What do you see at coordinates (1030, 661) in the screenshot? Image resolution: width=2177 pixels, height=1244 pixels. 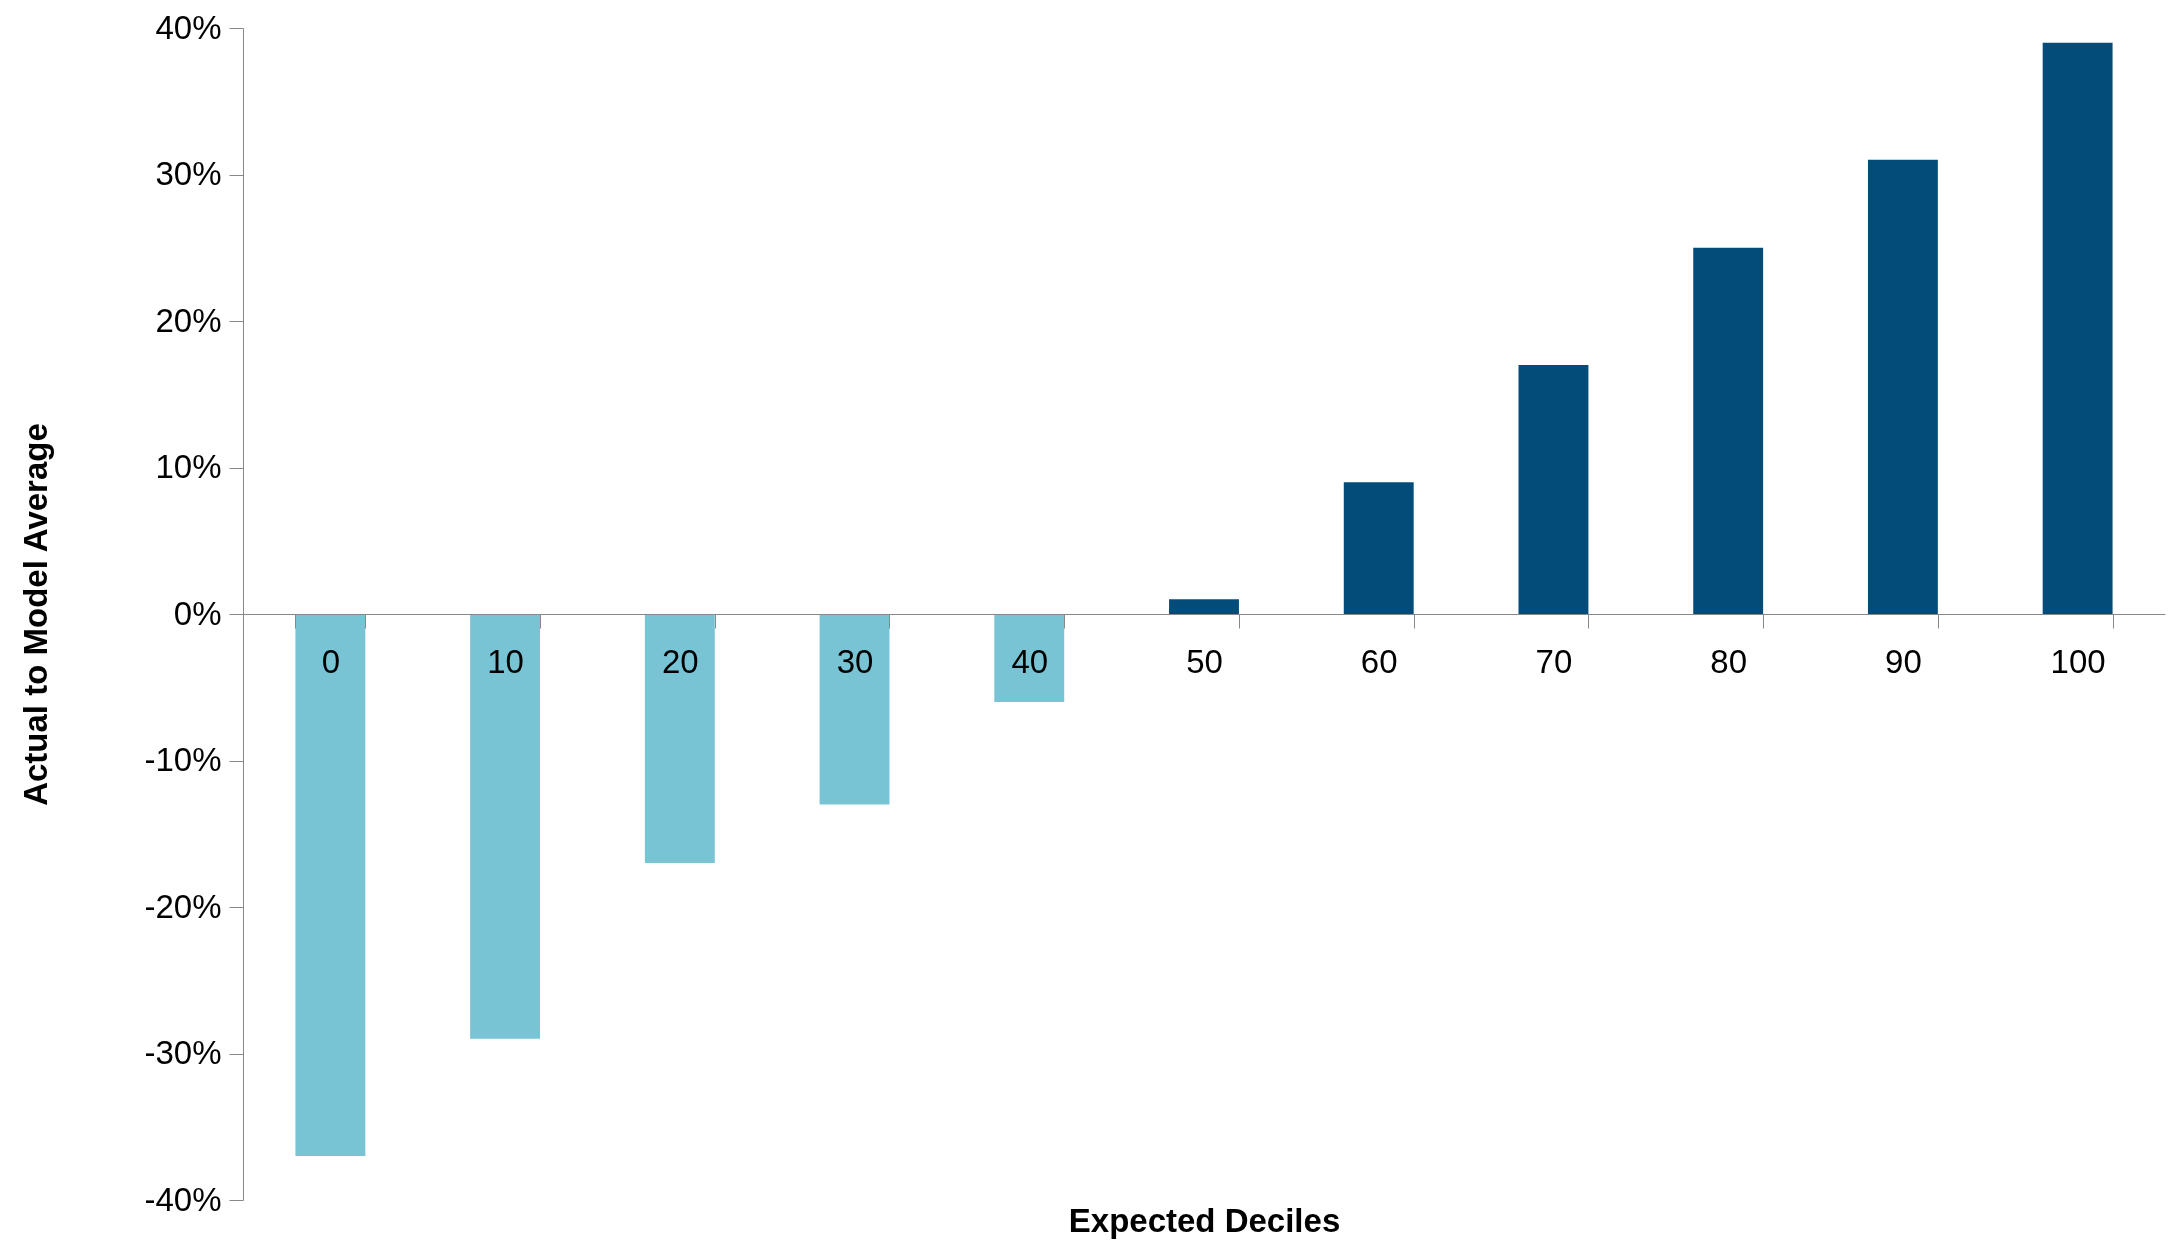 I see `x-tick-label: 40` at bounding box center [1030, 661].